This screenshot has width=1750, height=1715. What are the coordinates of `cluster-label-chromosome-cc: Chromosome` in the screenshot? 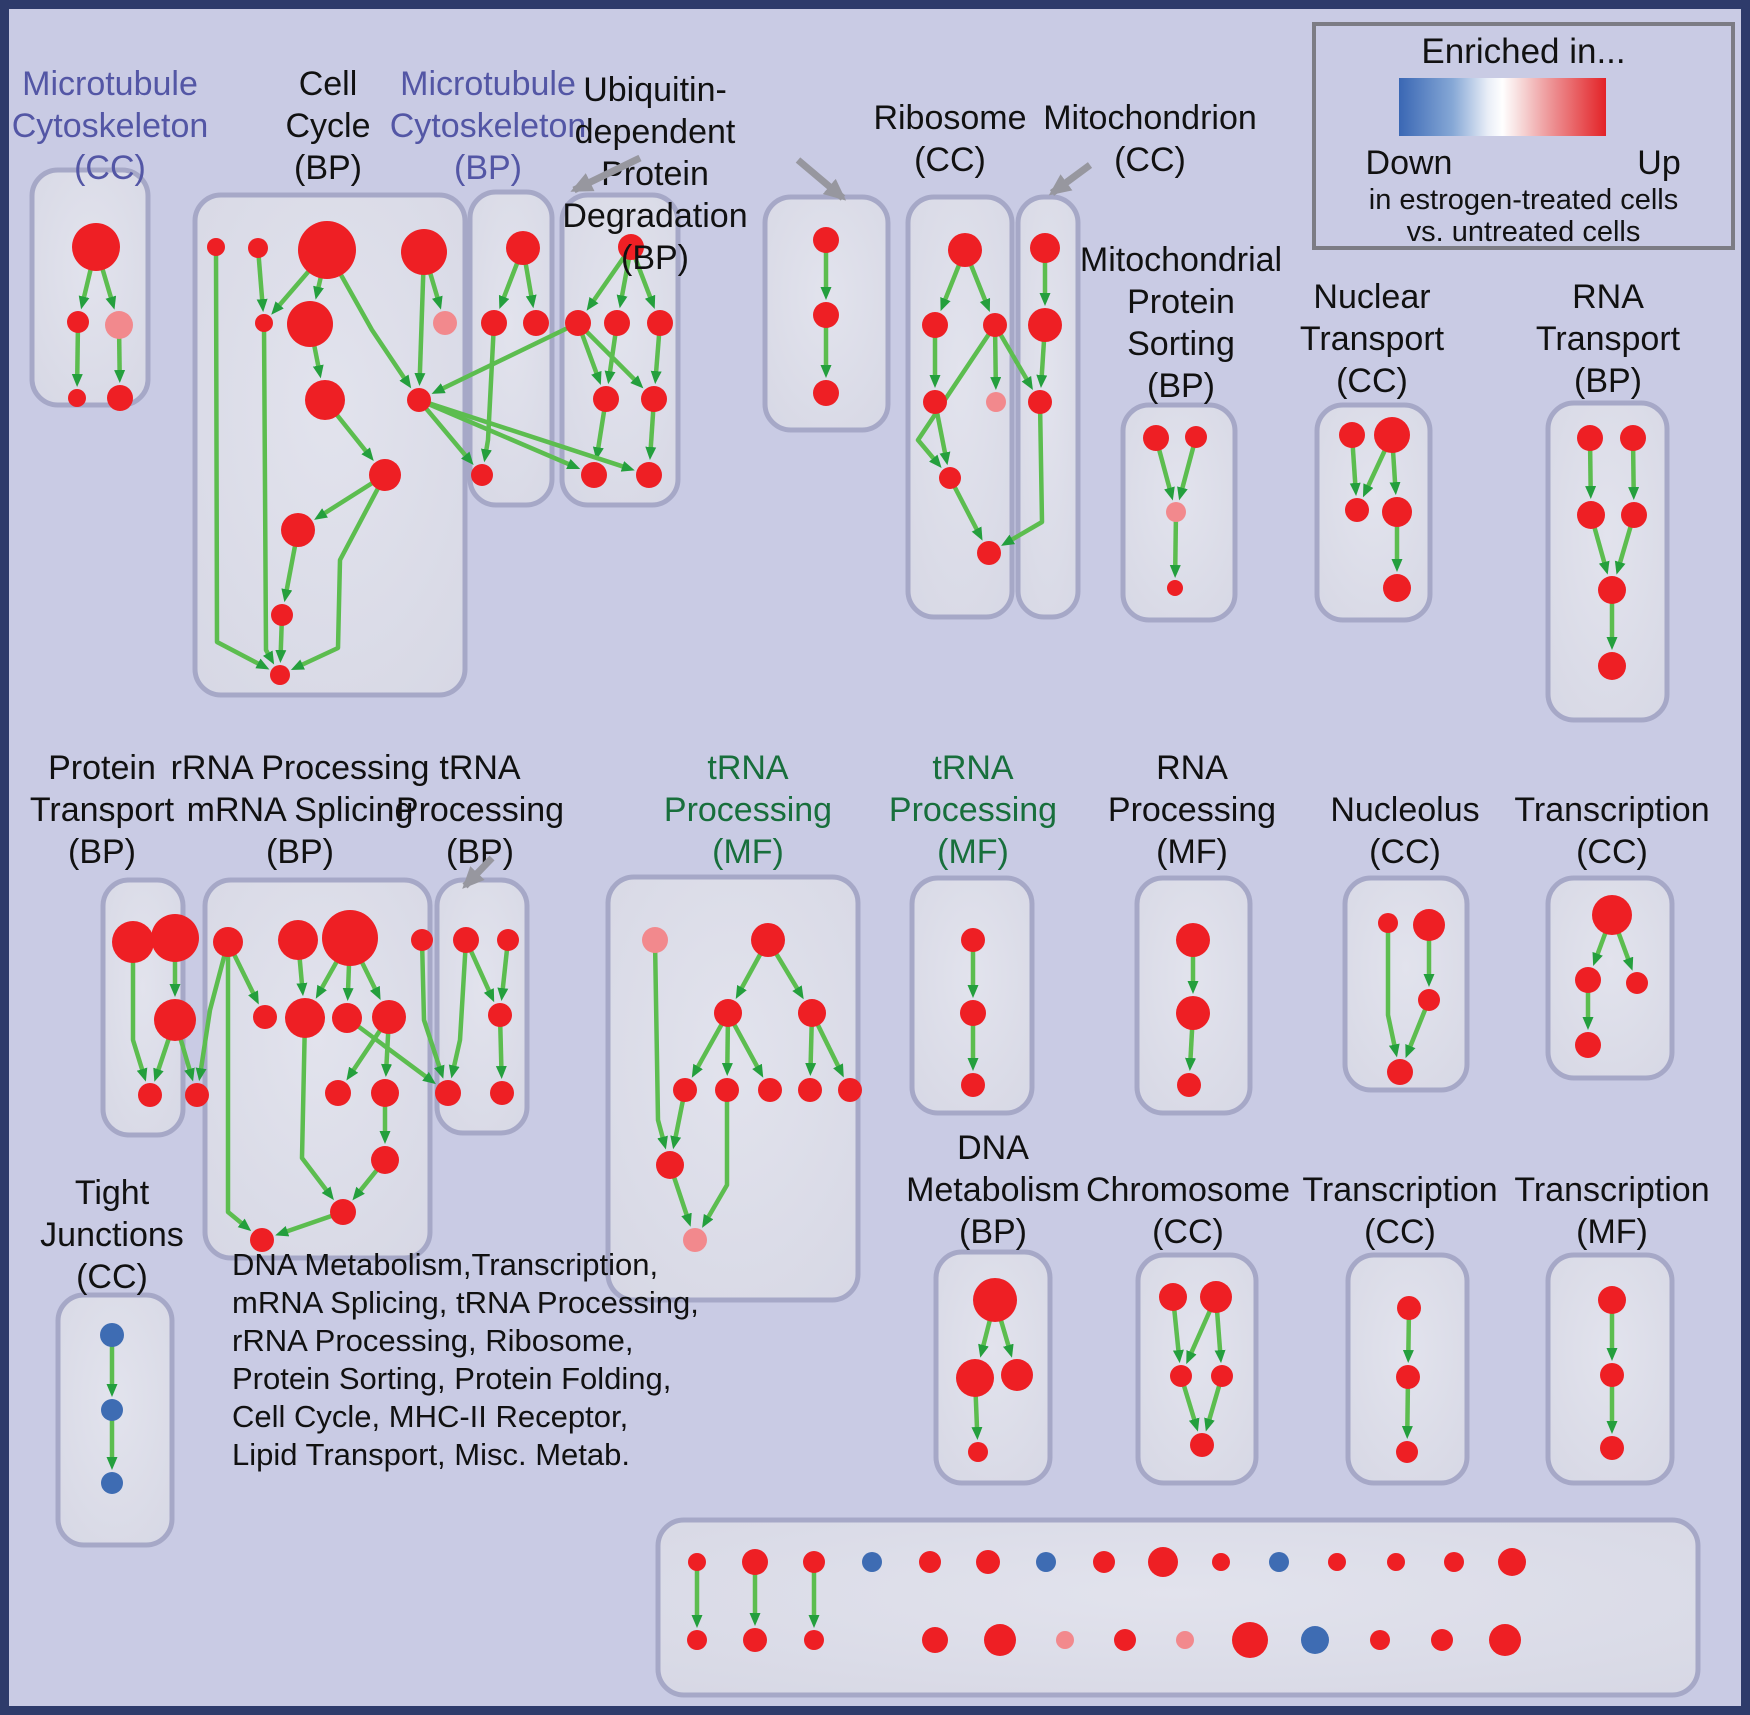 It's located at (1188, 1190).